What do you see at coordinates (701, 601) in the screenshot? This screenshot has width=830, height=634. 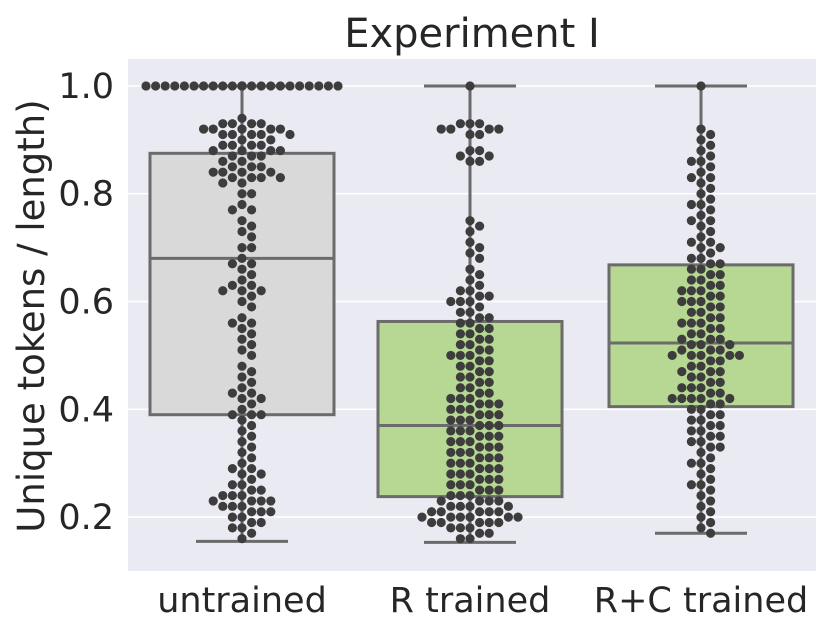 I see `x-tick-label: R+C trained` at bounding box center [701, 601].